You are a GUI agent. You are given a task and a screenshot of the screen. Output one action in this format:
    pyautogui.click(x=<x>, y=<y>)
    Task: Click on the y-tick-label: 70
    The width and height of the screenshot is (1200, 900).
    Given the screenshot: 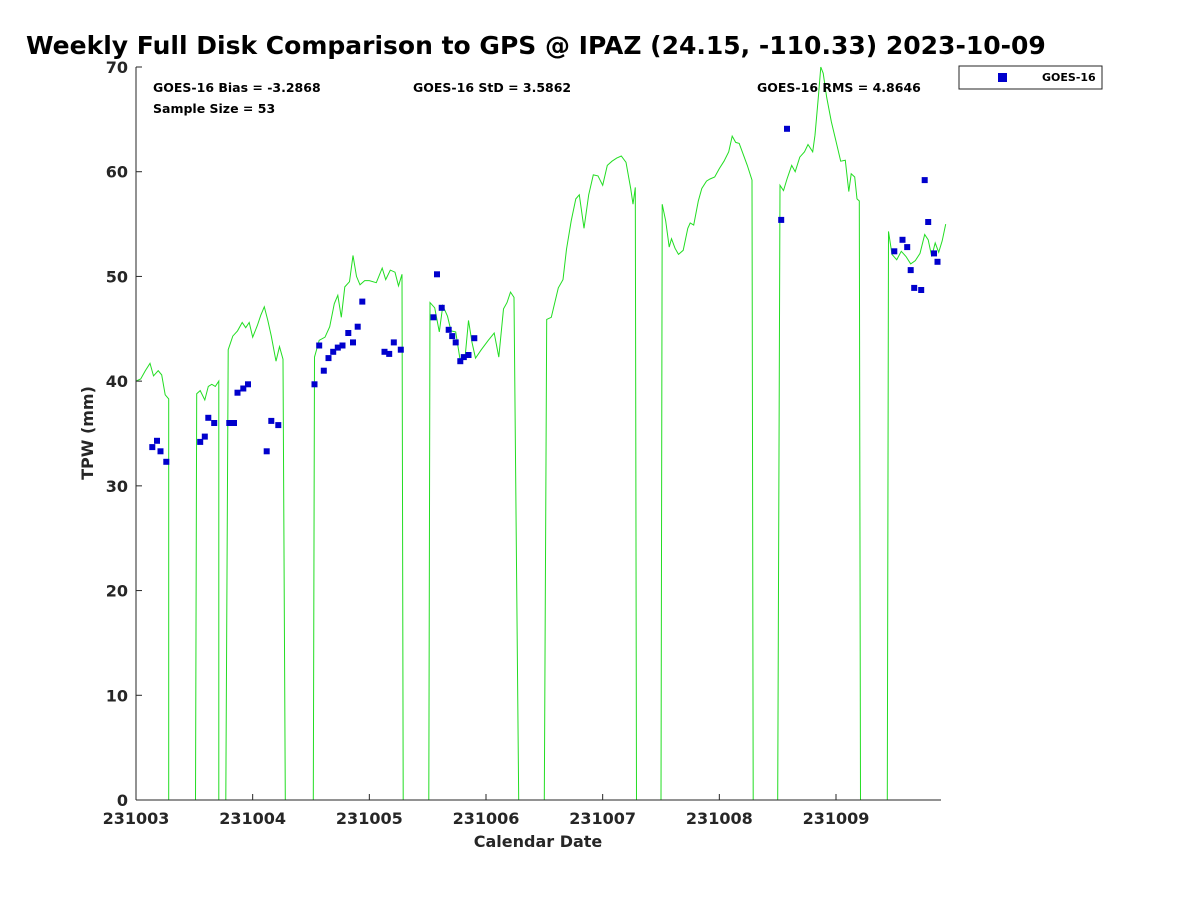 What is the action you would take?
    pyautogui.click(x=117, y=67)
    